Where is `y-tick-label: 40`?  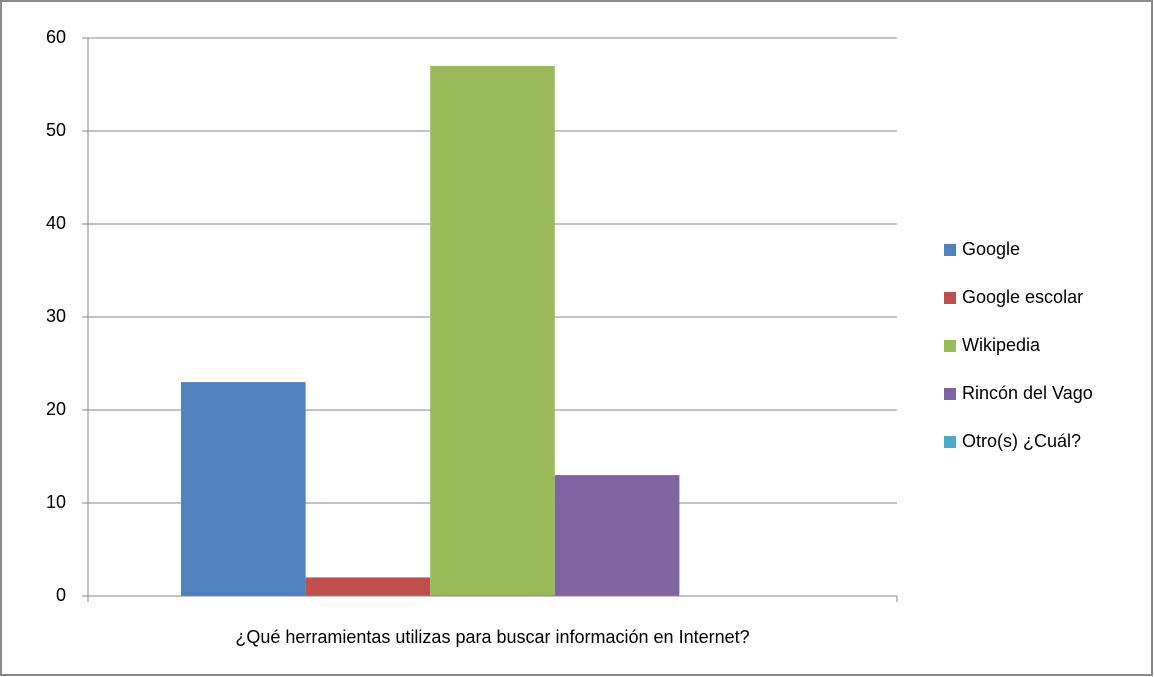 y-tick-label: 40 is located at coordinates (56, 223).